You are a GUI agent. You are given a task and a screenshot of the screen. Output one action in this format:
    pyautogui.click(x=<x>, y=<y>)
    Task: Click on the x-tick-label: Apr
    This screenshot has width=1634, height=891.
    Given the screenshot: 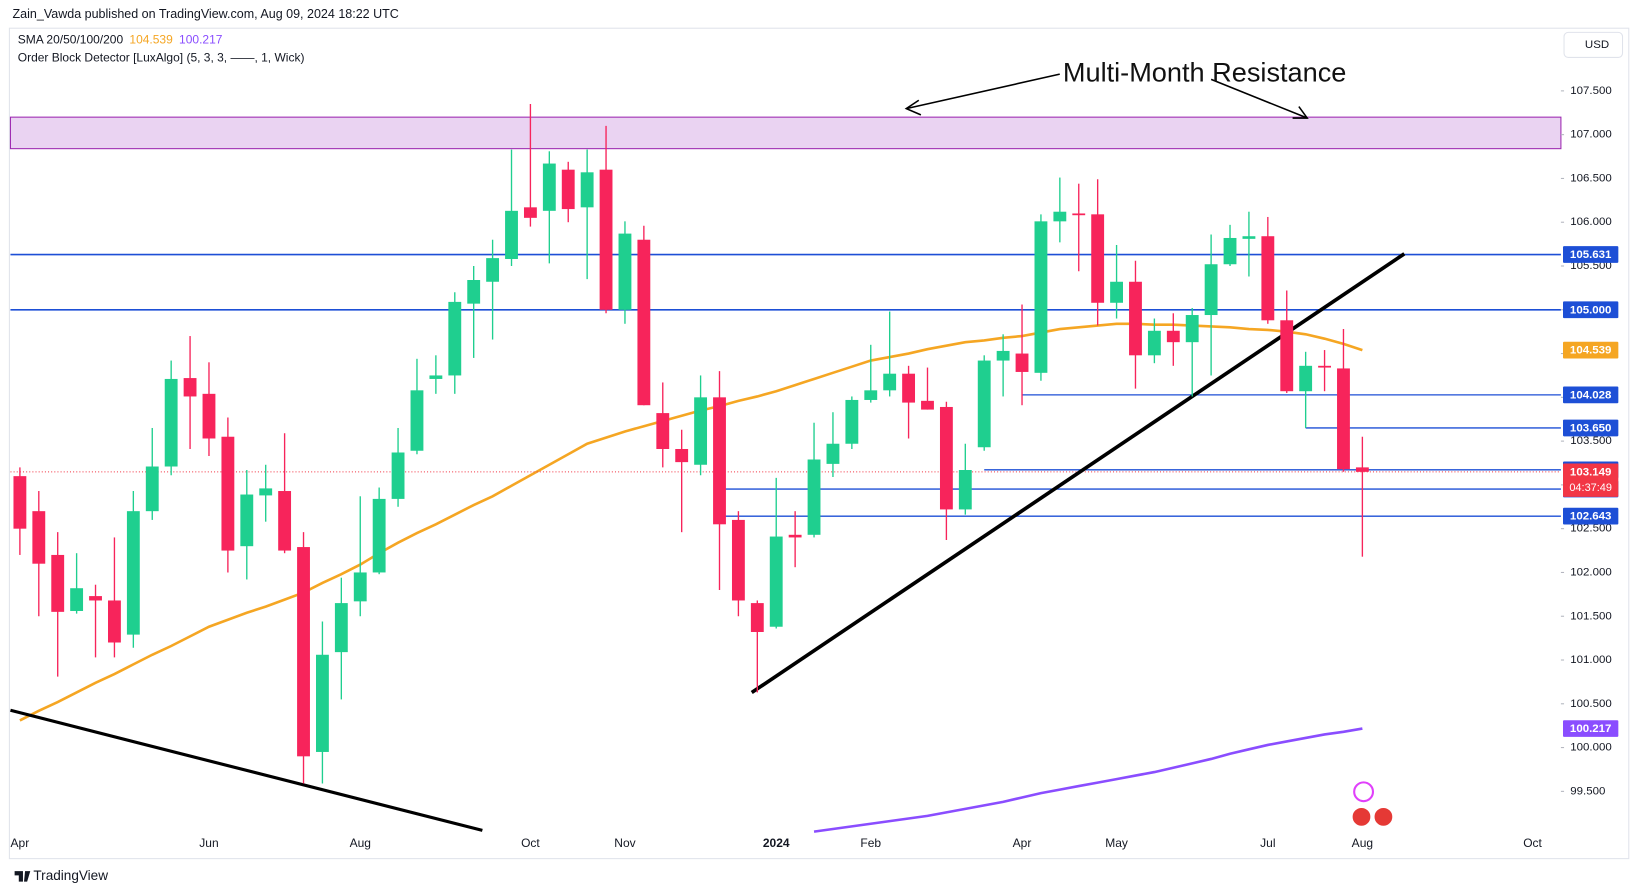 What is the action you would take?
    pyautogui.click(x=1022, y=843)
    